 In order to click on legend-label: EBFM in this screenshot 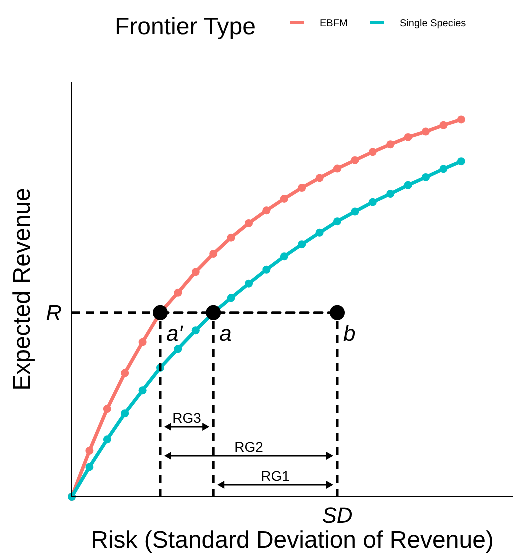, I will do `click(334, 24)`.